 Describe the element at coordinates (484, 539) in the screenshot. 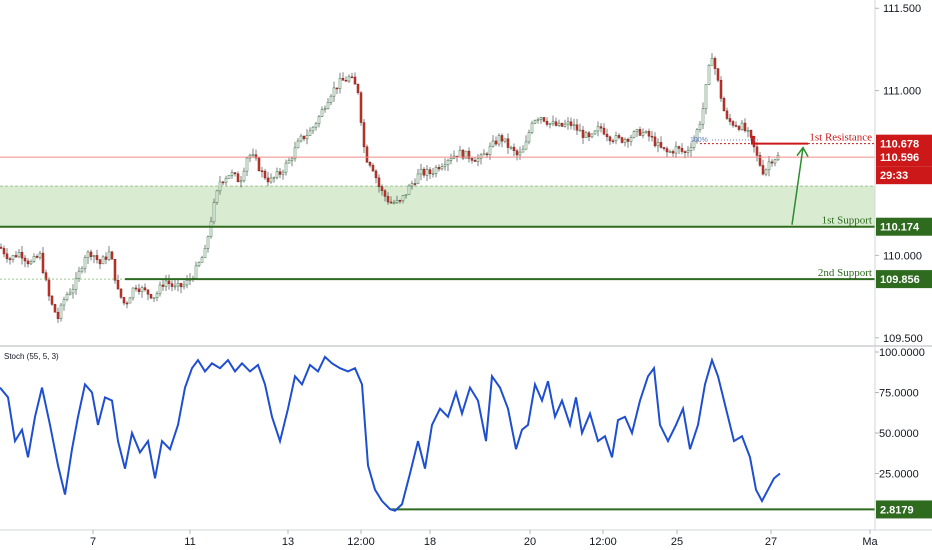

I see `time-axis: 7 11 13 12:00 18 20 12:00 25 27 Ma` at that location.